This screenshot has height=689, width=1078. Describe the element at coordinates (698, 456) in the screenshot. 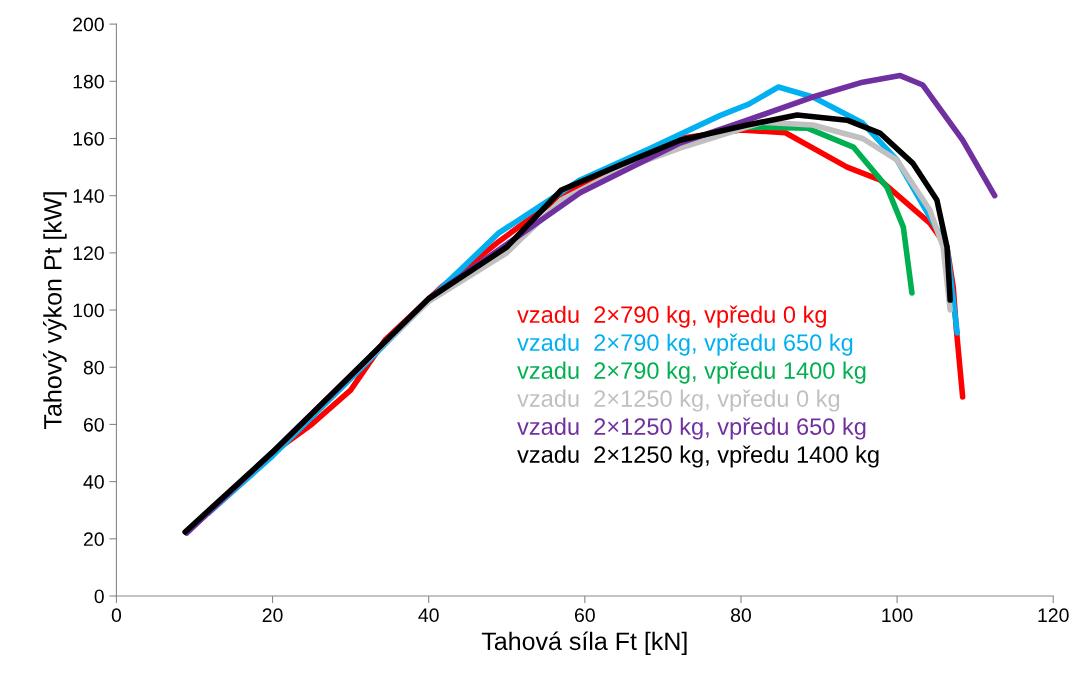

I see `text: vzadu 2×1250 kg, vpředu 1400 kg` at that location.